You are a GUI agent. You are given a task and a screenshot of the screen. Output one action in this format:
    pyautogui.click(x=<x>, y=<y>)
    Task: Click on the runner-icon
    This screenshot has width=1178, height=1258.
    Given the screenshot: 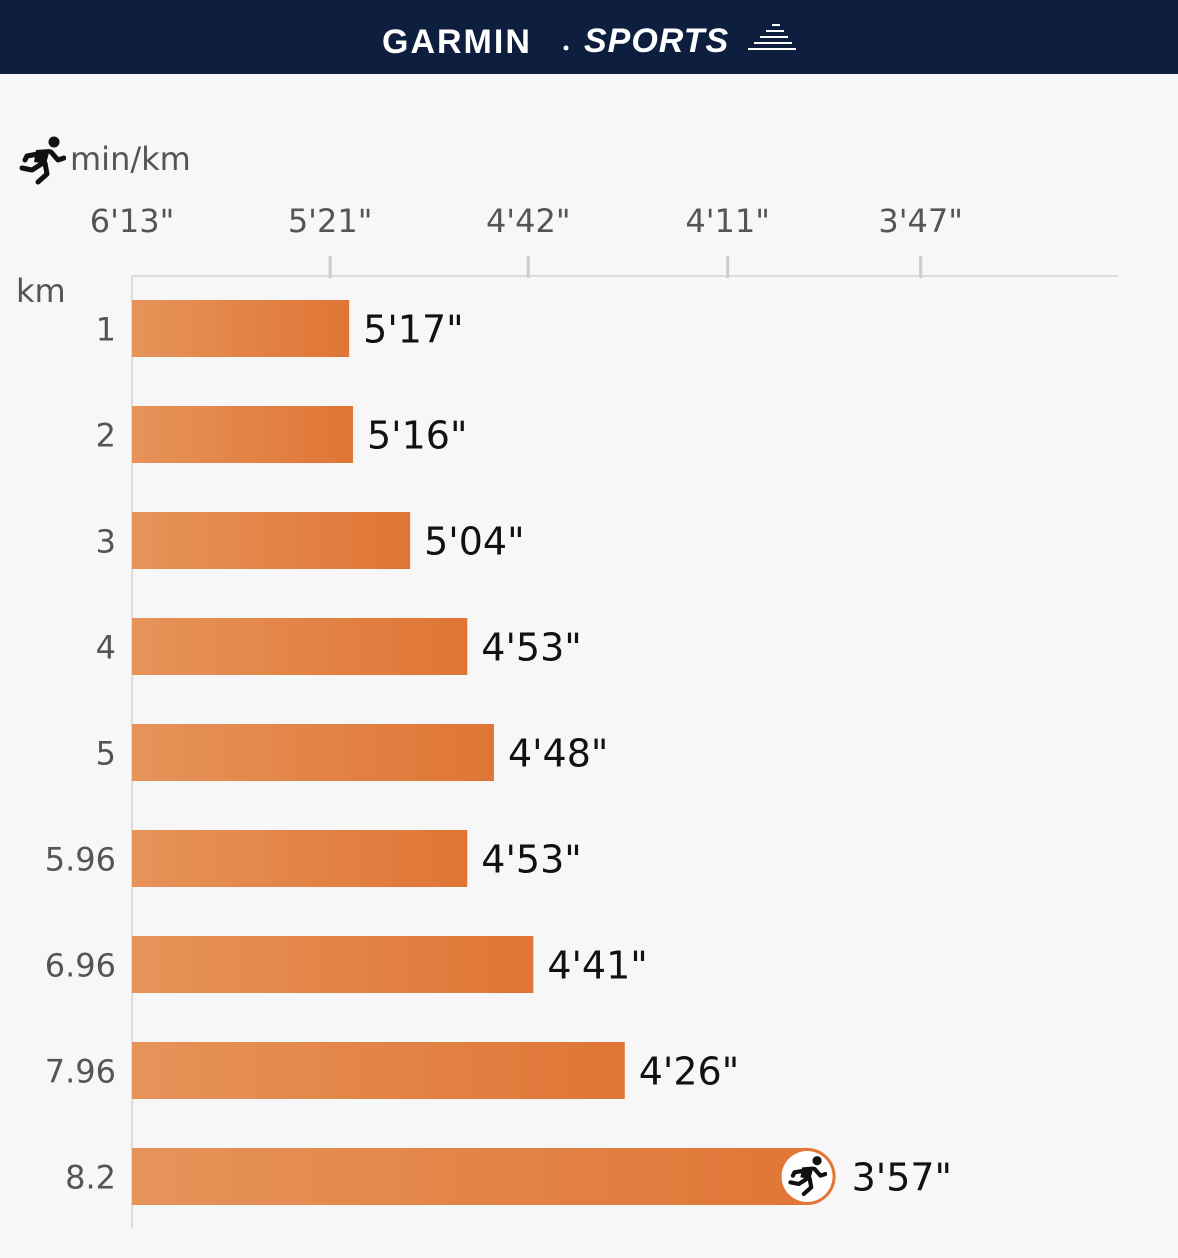 What is the action you would take?
    pyautogui.click(x=43, y=160)
    